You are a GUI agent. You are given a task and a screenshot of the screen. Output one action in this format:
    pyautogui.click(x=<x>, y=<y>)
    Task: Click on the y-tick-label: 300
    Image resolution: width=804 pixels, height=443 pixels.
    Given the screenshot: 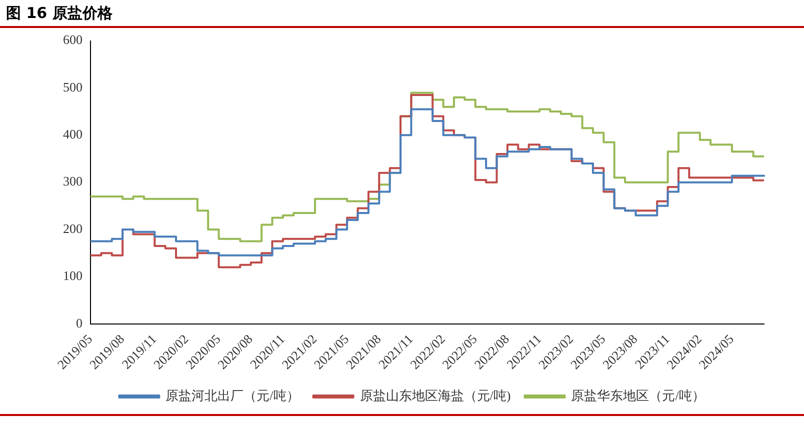 What is the action you would take?
    pyautogui.click(x=72, y=181)
    